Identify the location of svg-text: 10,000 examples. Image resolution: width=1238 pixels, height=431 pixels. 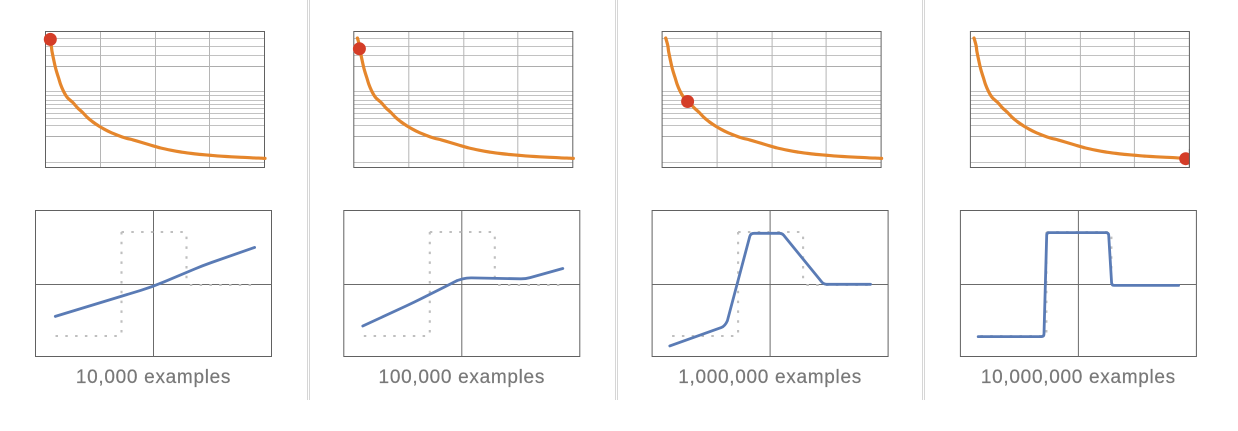
(153, 377).